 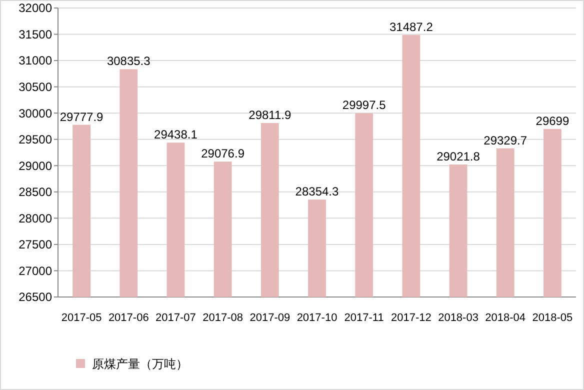 What do you see at coordinates (140, 364) in the screenshot?
I see `legend-label: 原煤产量（万吨）` at bounding box center [140, 364].